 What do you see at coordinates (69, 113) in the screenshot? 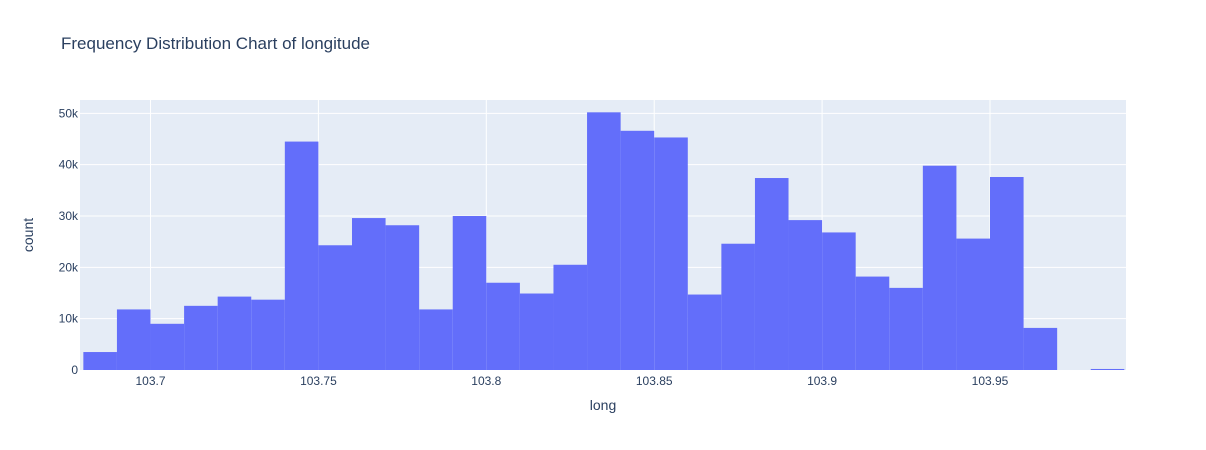
I see `y-tick-label: 50k` at bounding box center [69, 113].